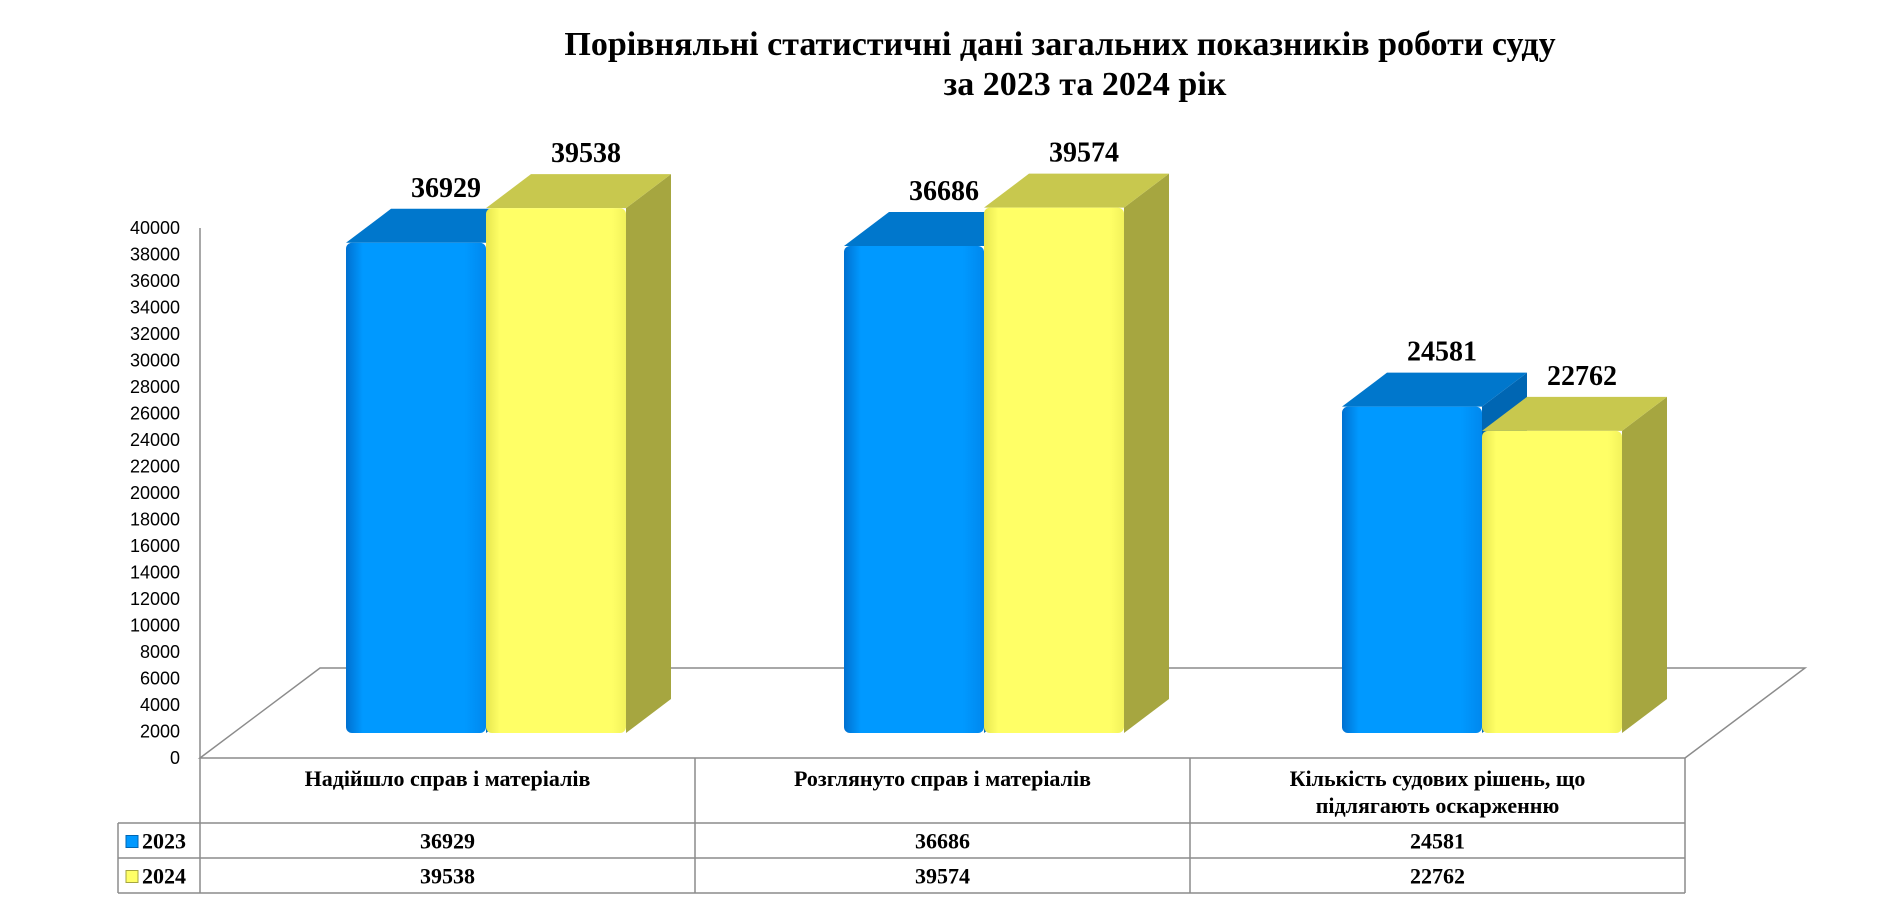 Image resolution: width=1900 pixels, height=901 pixels. What do you see at coordinates (1085, 84) in the screenshot?
I see `chart-title-line2: за 2023 та 2024 рік` at bounding box center [1085, 84].